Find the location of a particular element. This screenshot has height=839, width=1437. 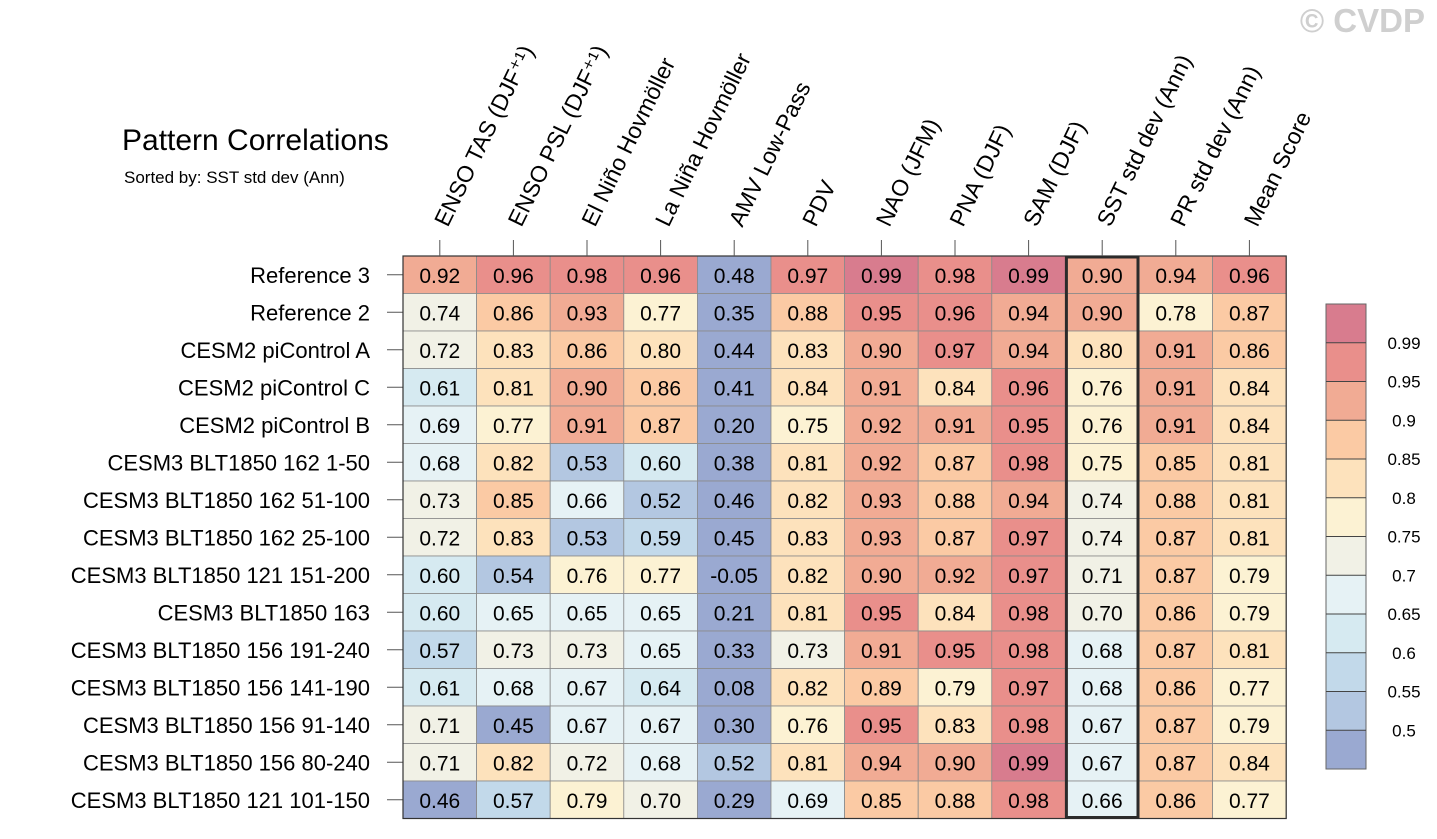

cell-value-label: -0.05 is located at coordinates (734, 576).